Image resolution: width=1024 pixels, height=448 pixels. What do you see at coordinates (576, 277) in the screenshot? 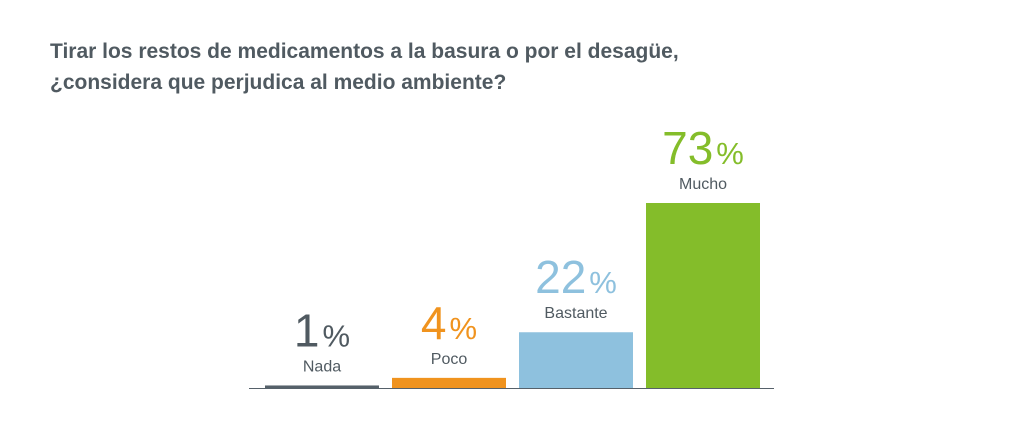
I see `value-label-bastante: 22%` at bounding box center [576, 277].